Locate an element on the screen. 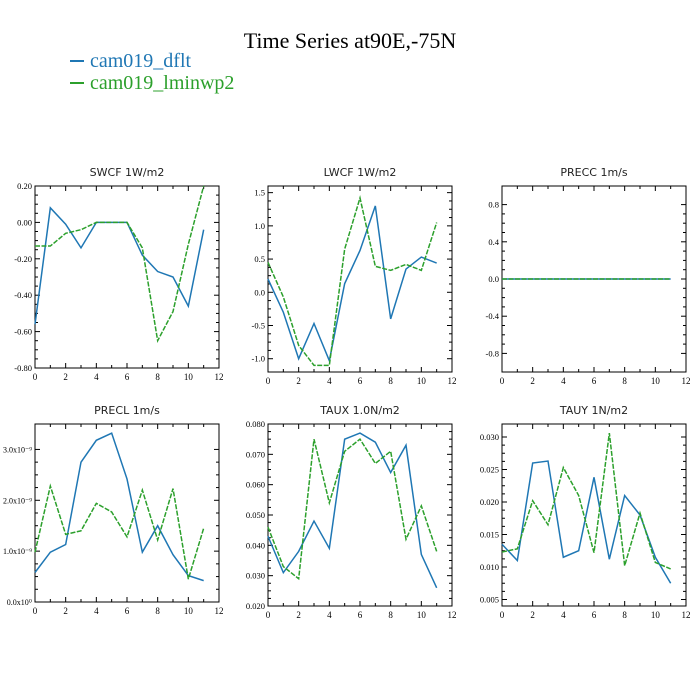  x-tick-label-0-5: 10 is located at coordinates (189, 377).